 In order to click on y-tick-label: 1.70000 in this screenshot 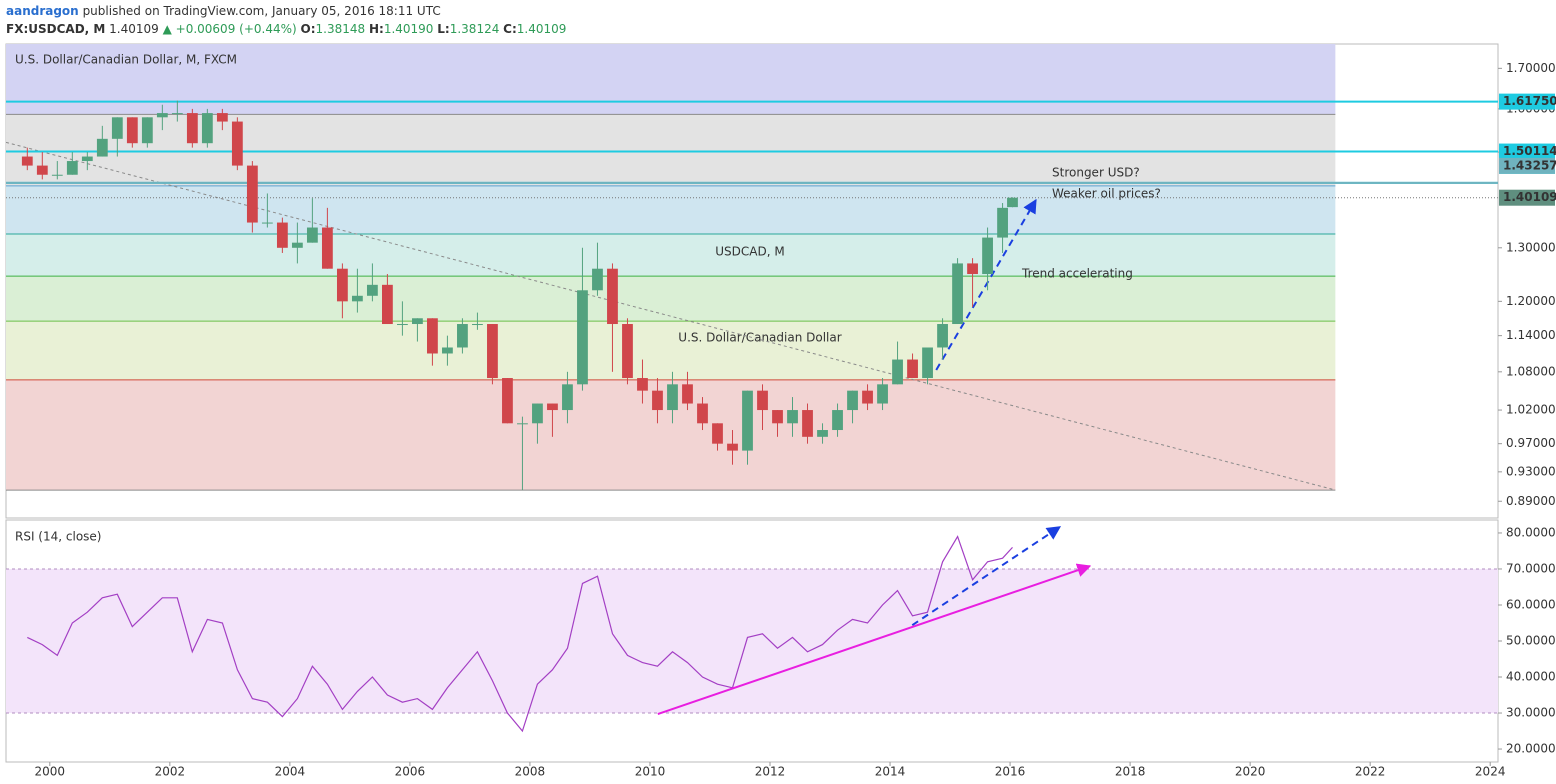, I will do `click(1531, 68)`.